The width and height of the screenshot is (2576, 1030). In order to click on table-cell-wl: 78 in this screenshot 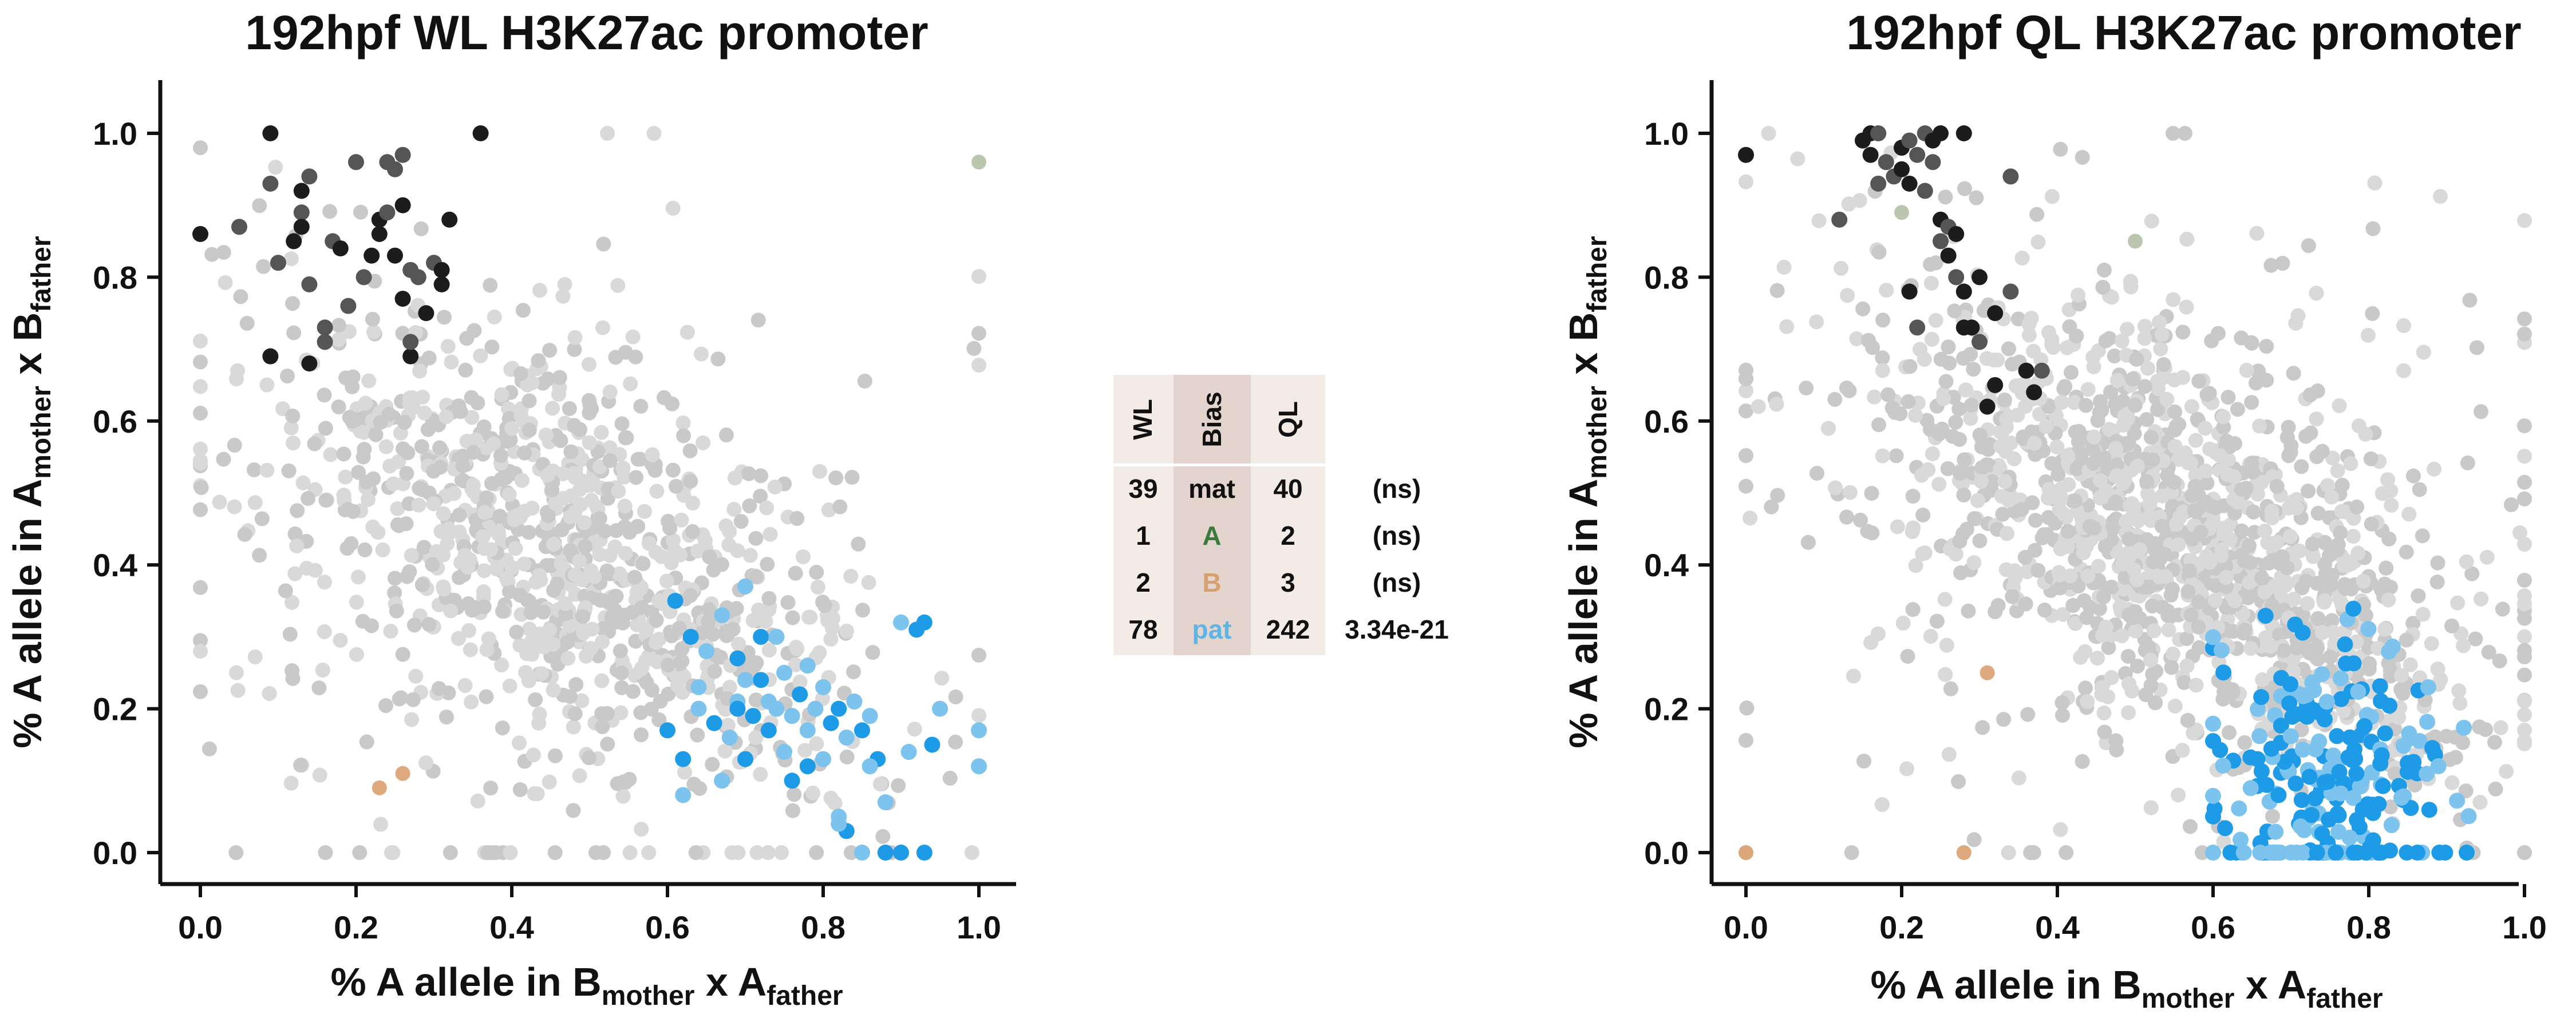, I will do `click(1142, 629)`.